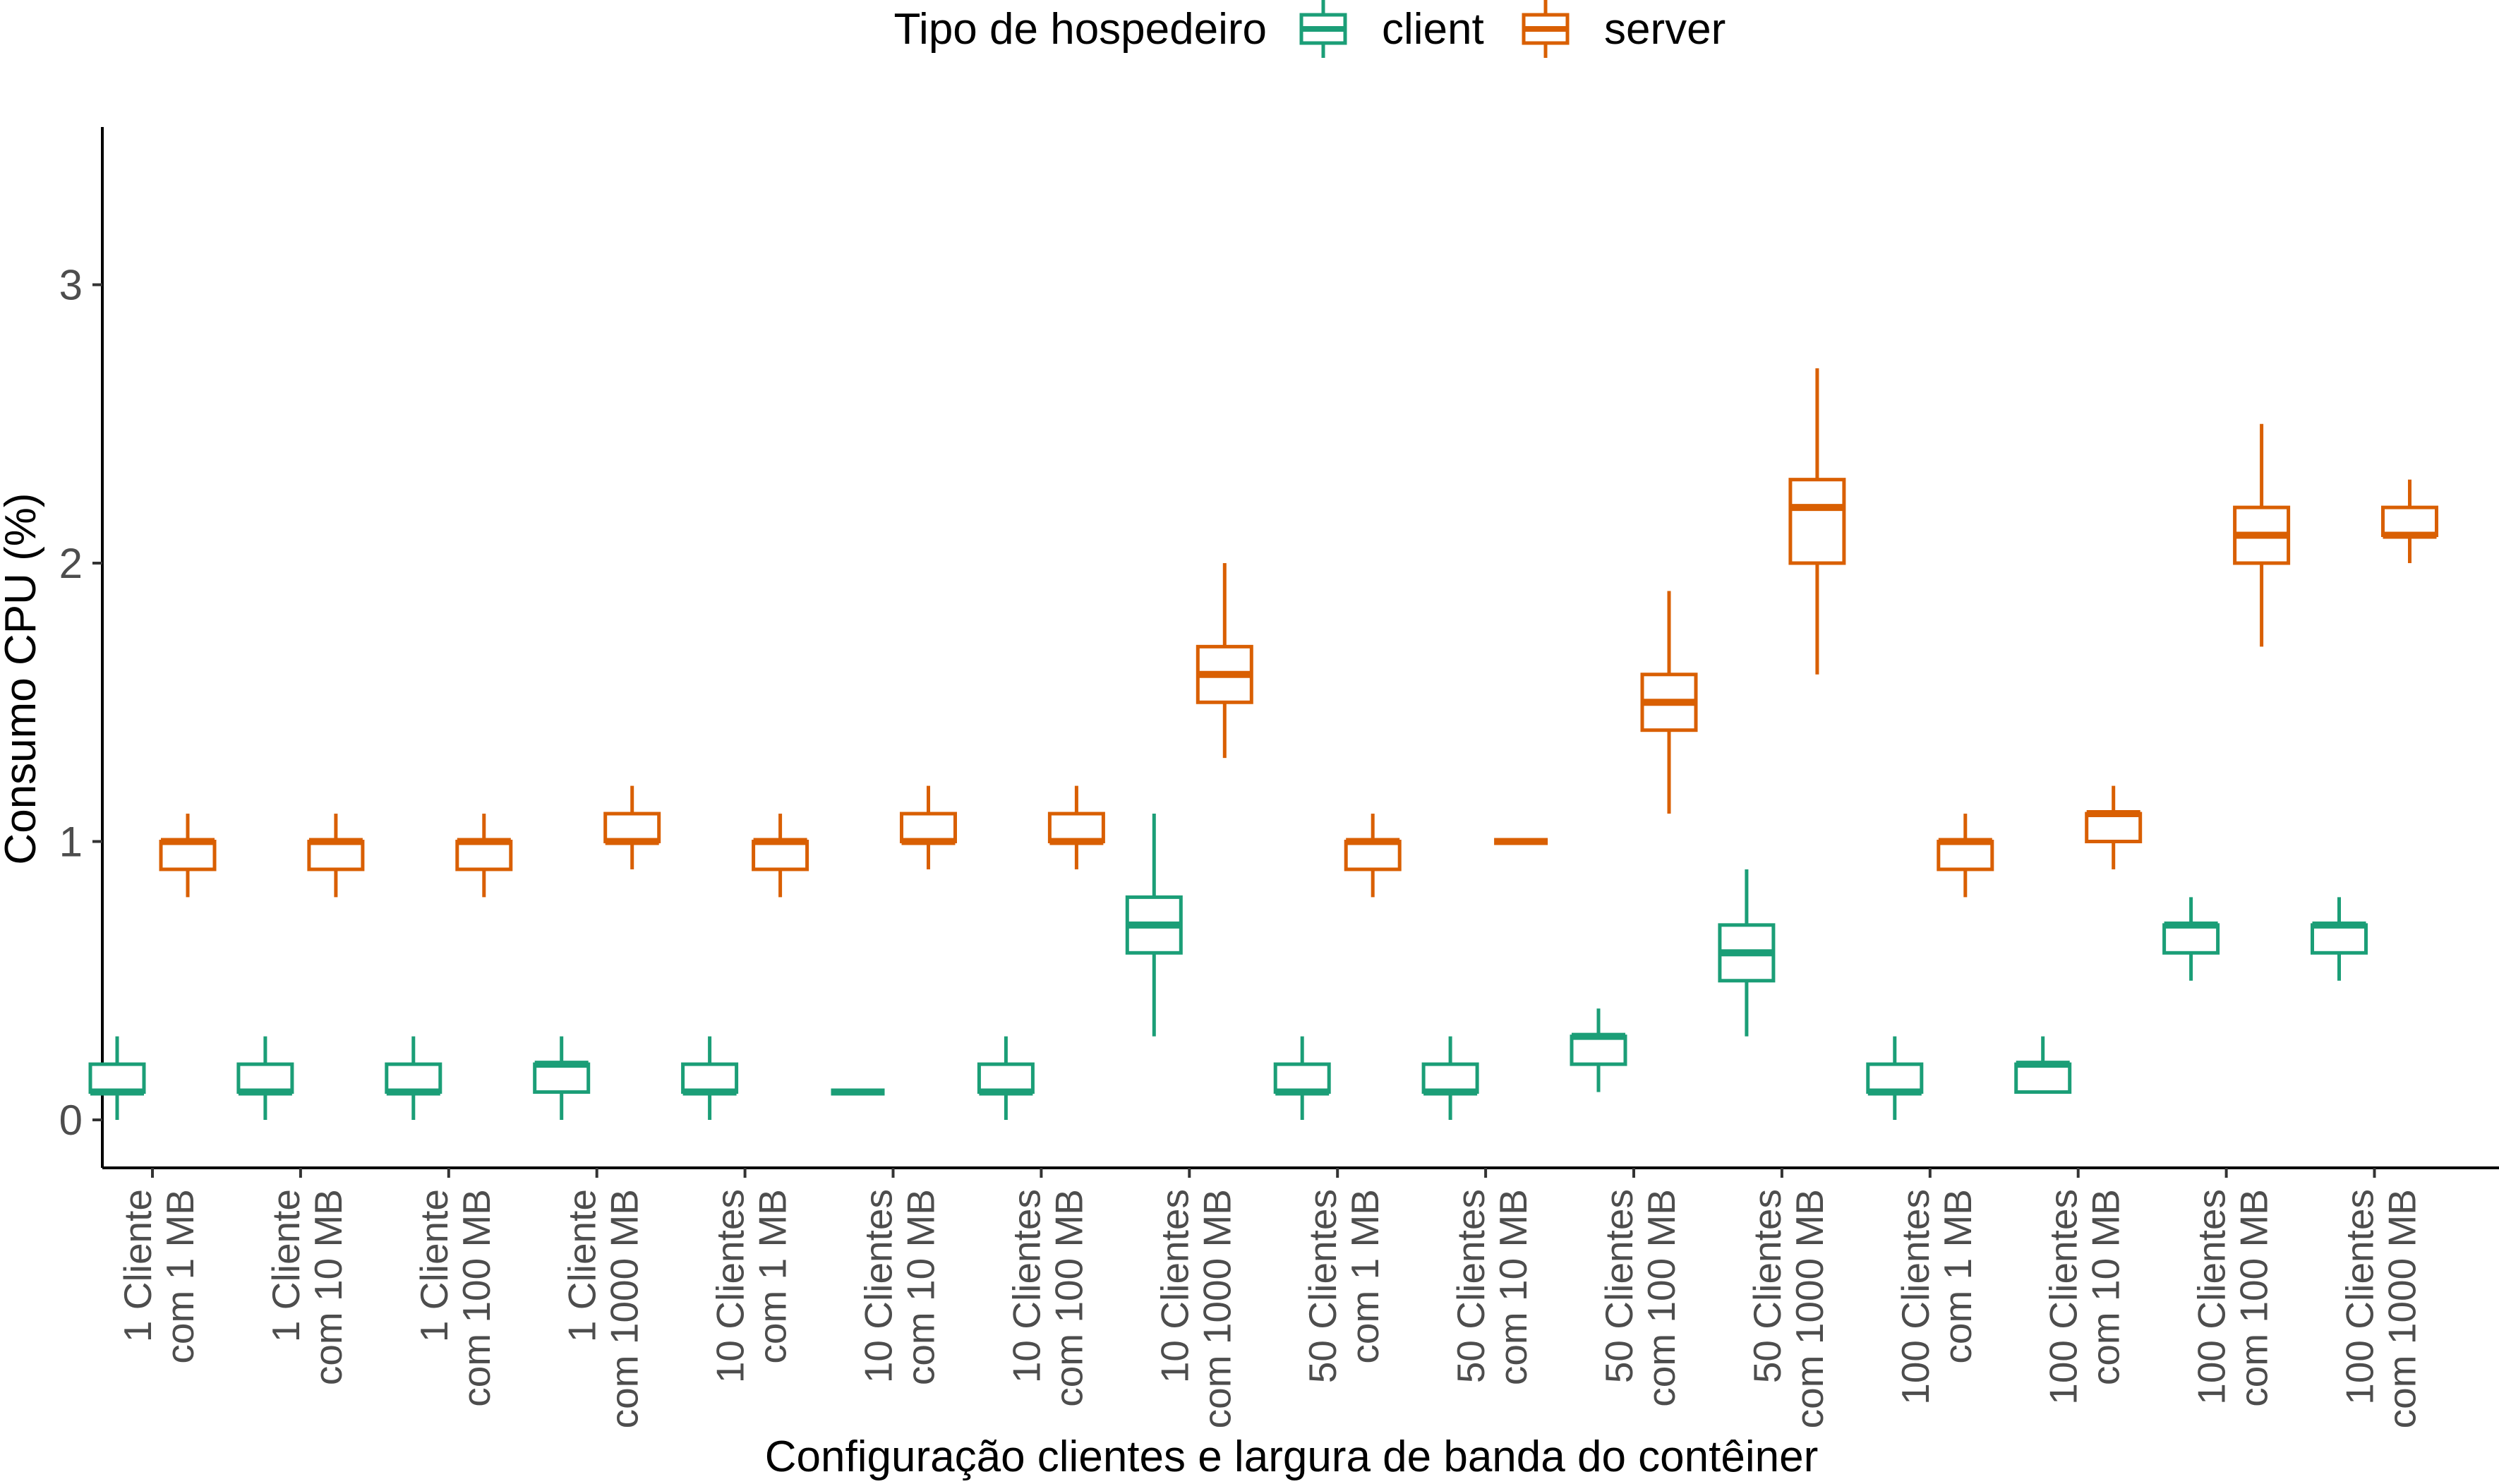 This screenshot has height=1484, width=2499. I want to click on x-tick-label-text: 50 Clientescom 100 MB, so click(1640, 1298).